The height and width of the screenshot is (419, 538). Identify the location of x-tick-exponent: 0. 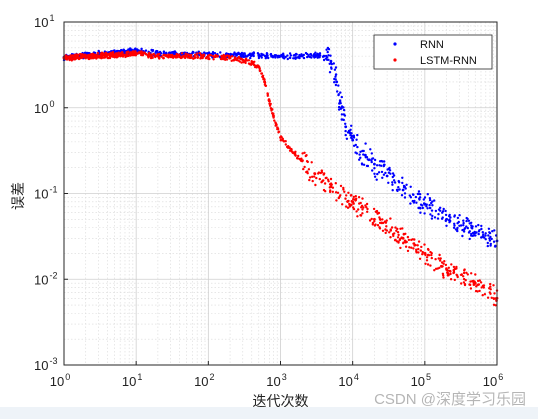
(67, 377).